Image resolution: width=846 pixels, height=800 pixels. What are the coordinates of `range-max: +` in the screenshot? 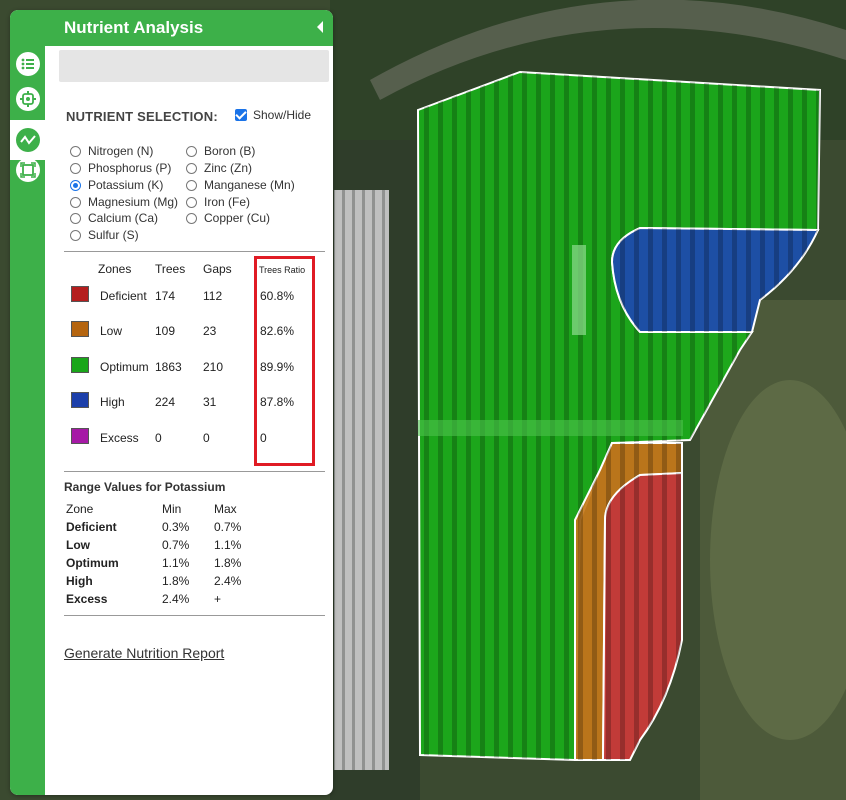 It's located at (218, 599).